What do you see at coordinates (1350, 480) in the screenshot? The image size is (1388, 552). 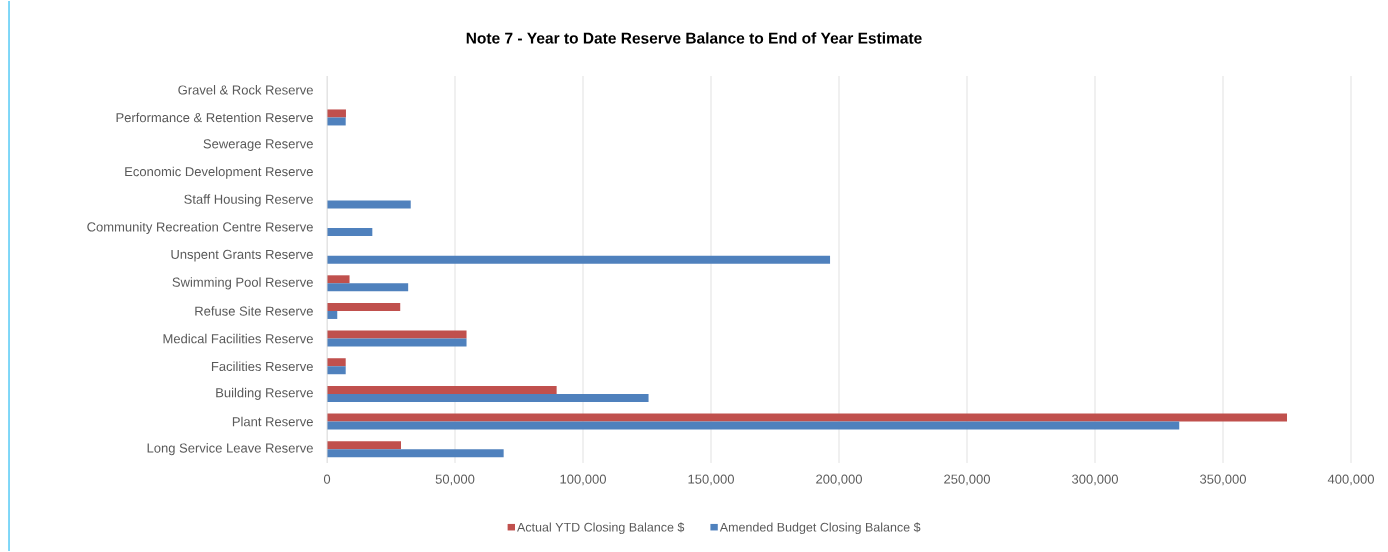 I see `x-tick-label: 400,000` at bounding box center [1350, 480].